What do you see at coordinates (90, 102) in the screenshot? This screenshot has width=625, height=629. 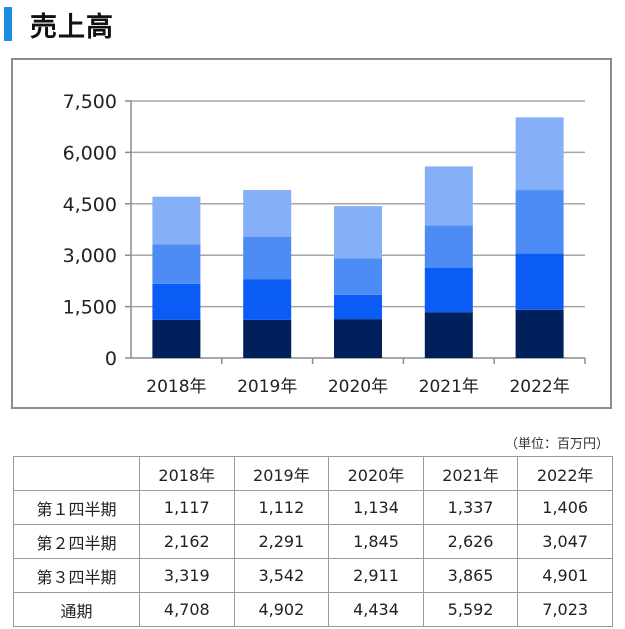 I see `y-tick-label: 7,500` at bounding box center [90, 102].